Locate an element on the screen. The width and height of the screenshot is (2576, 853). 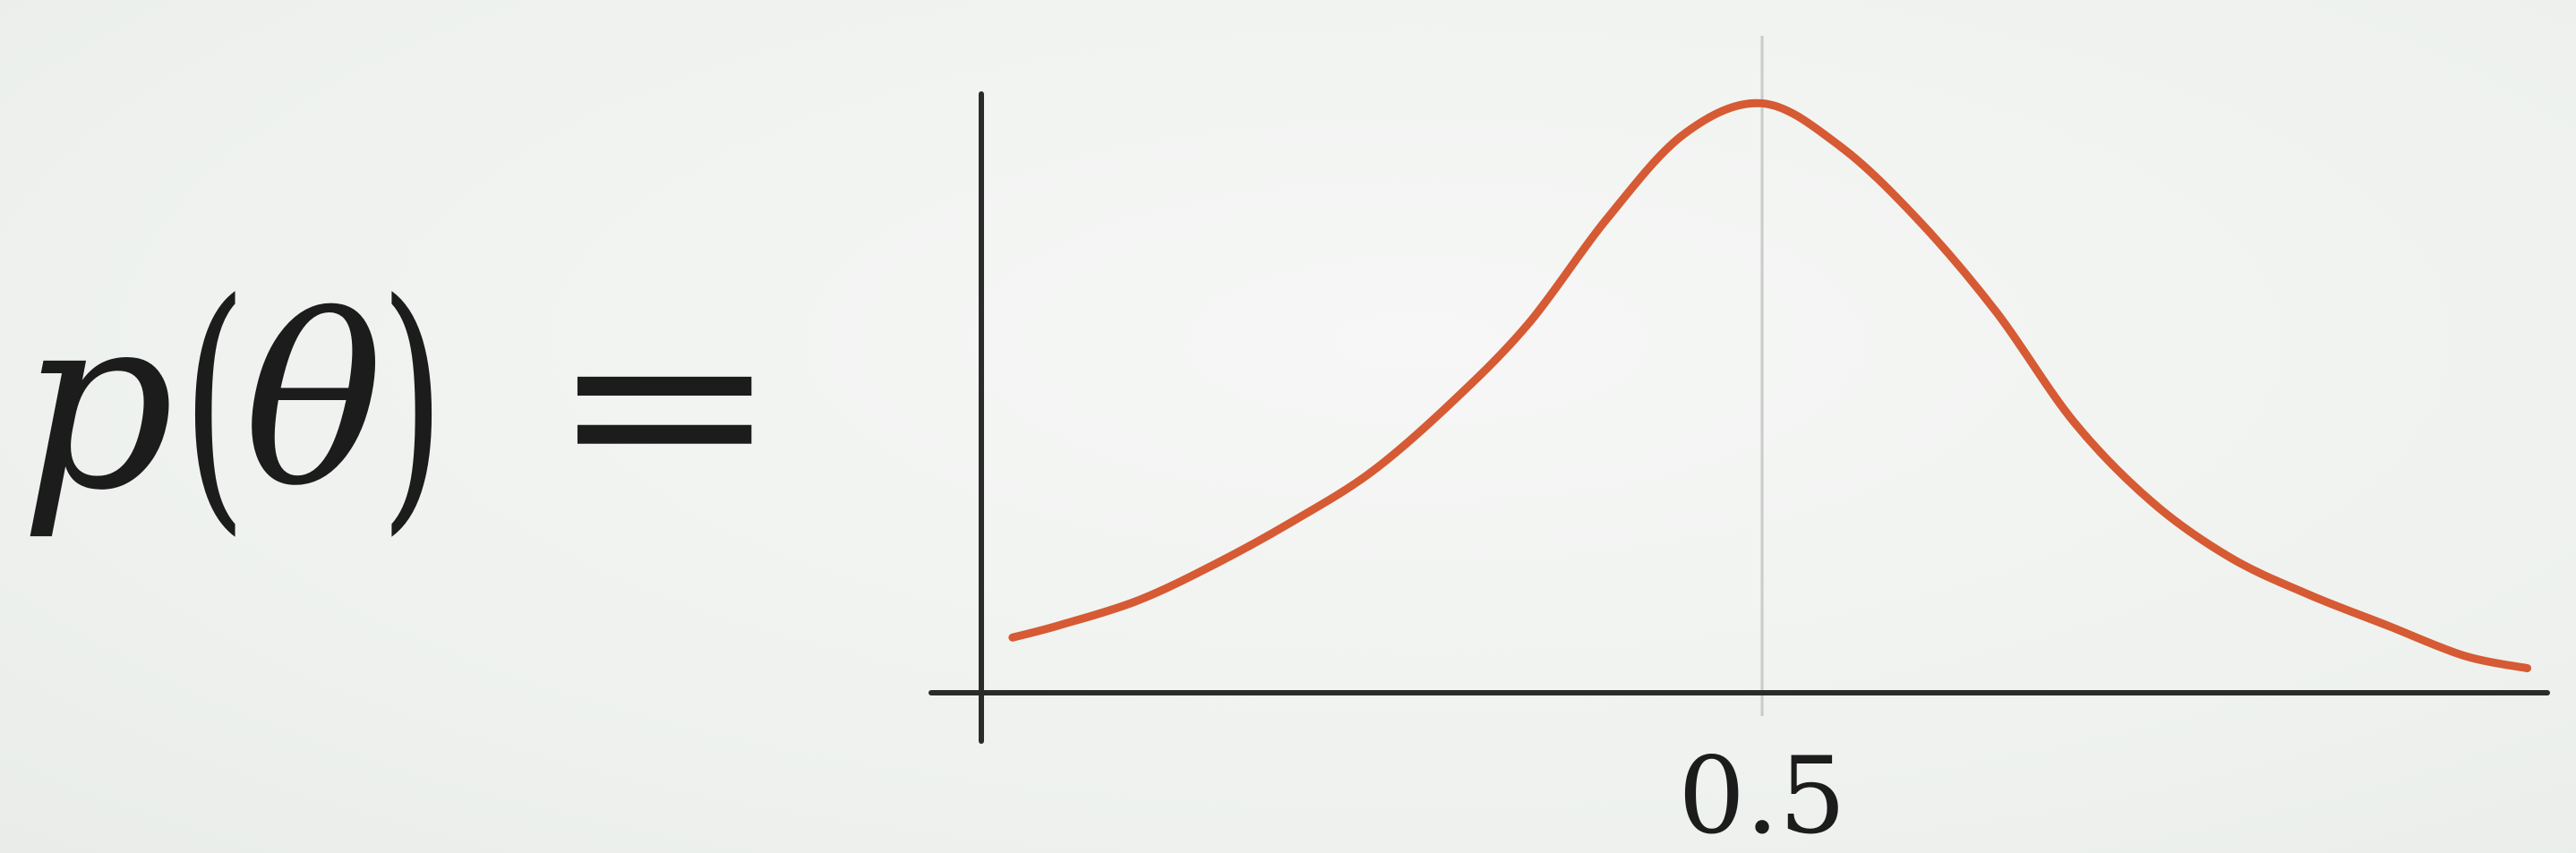
formula-equals-sign: = is located at coordinates (665, 402).